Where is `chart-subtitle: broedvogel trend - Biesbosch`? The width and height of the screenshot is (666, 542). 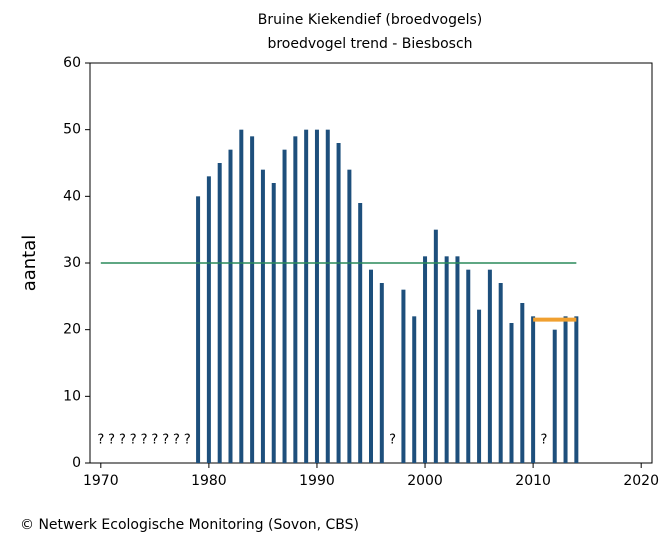 chart-subtitle: broedvogel trend - Biesbosch is located at coordinates (369, 44).